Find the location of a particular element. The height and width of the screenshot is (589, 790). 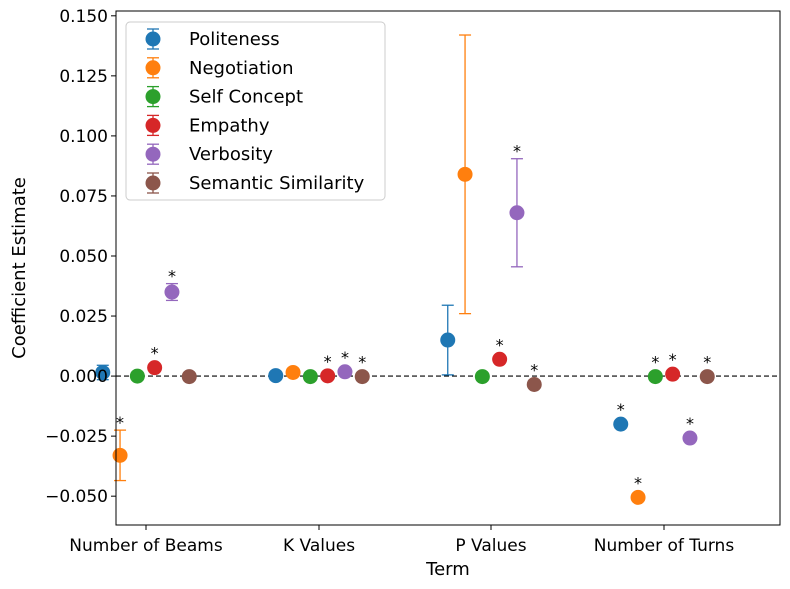

y-tick-label: 0.000 is located at coordinates (83, 377).